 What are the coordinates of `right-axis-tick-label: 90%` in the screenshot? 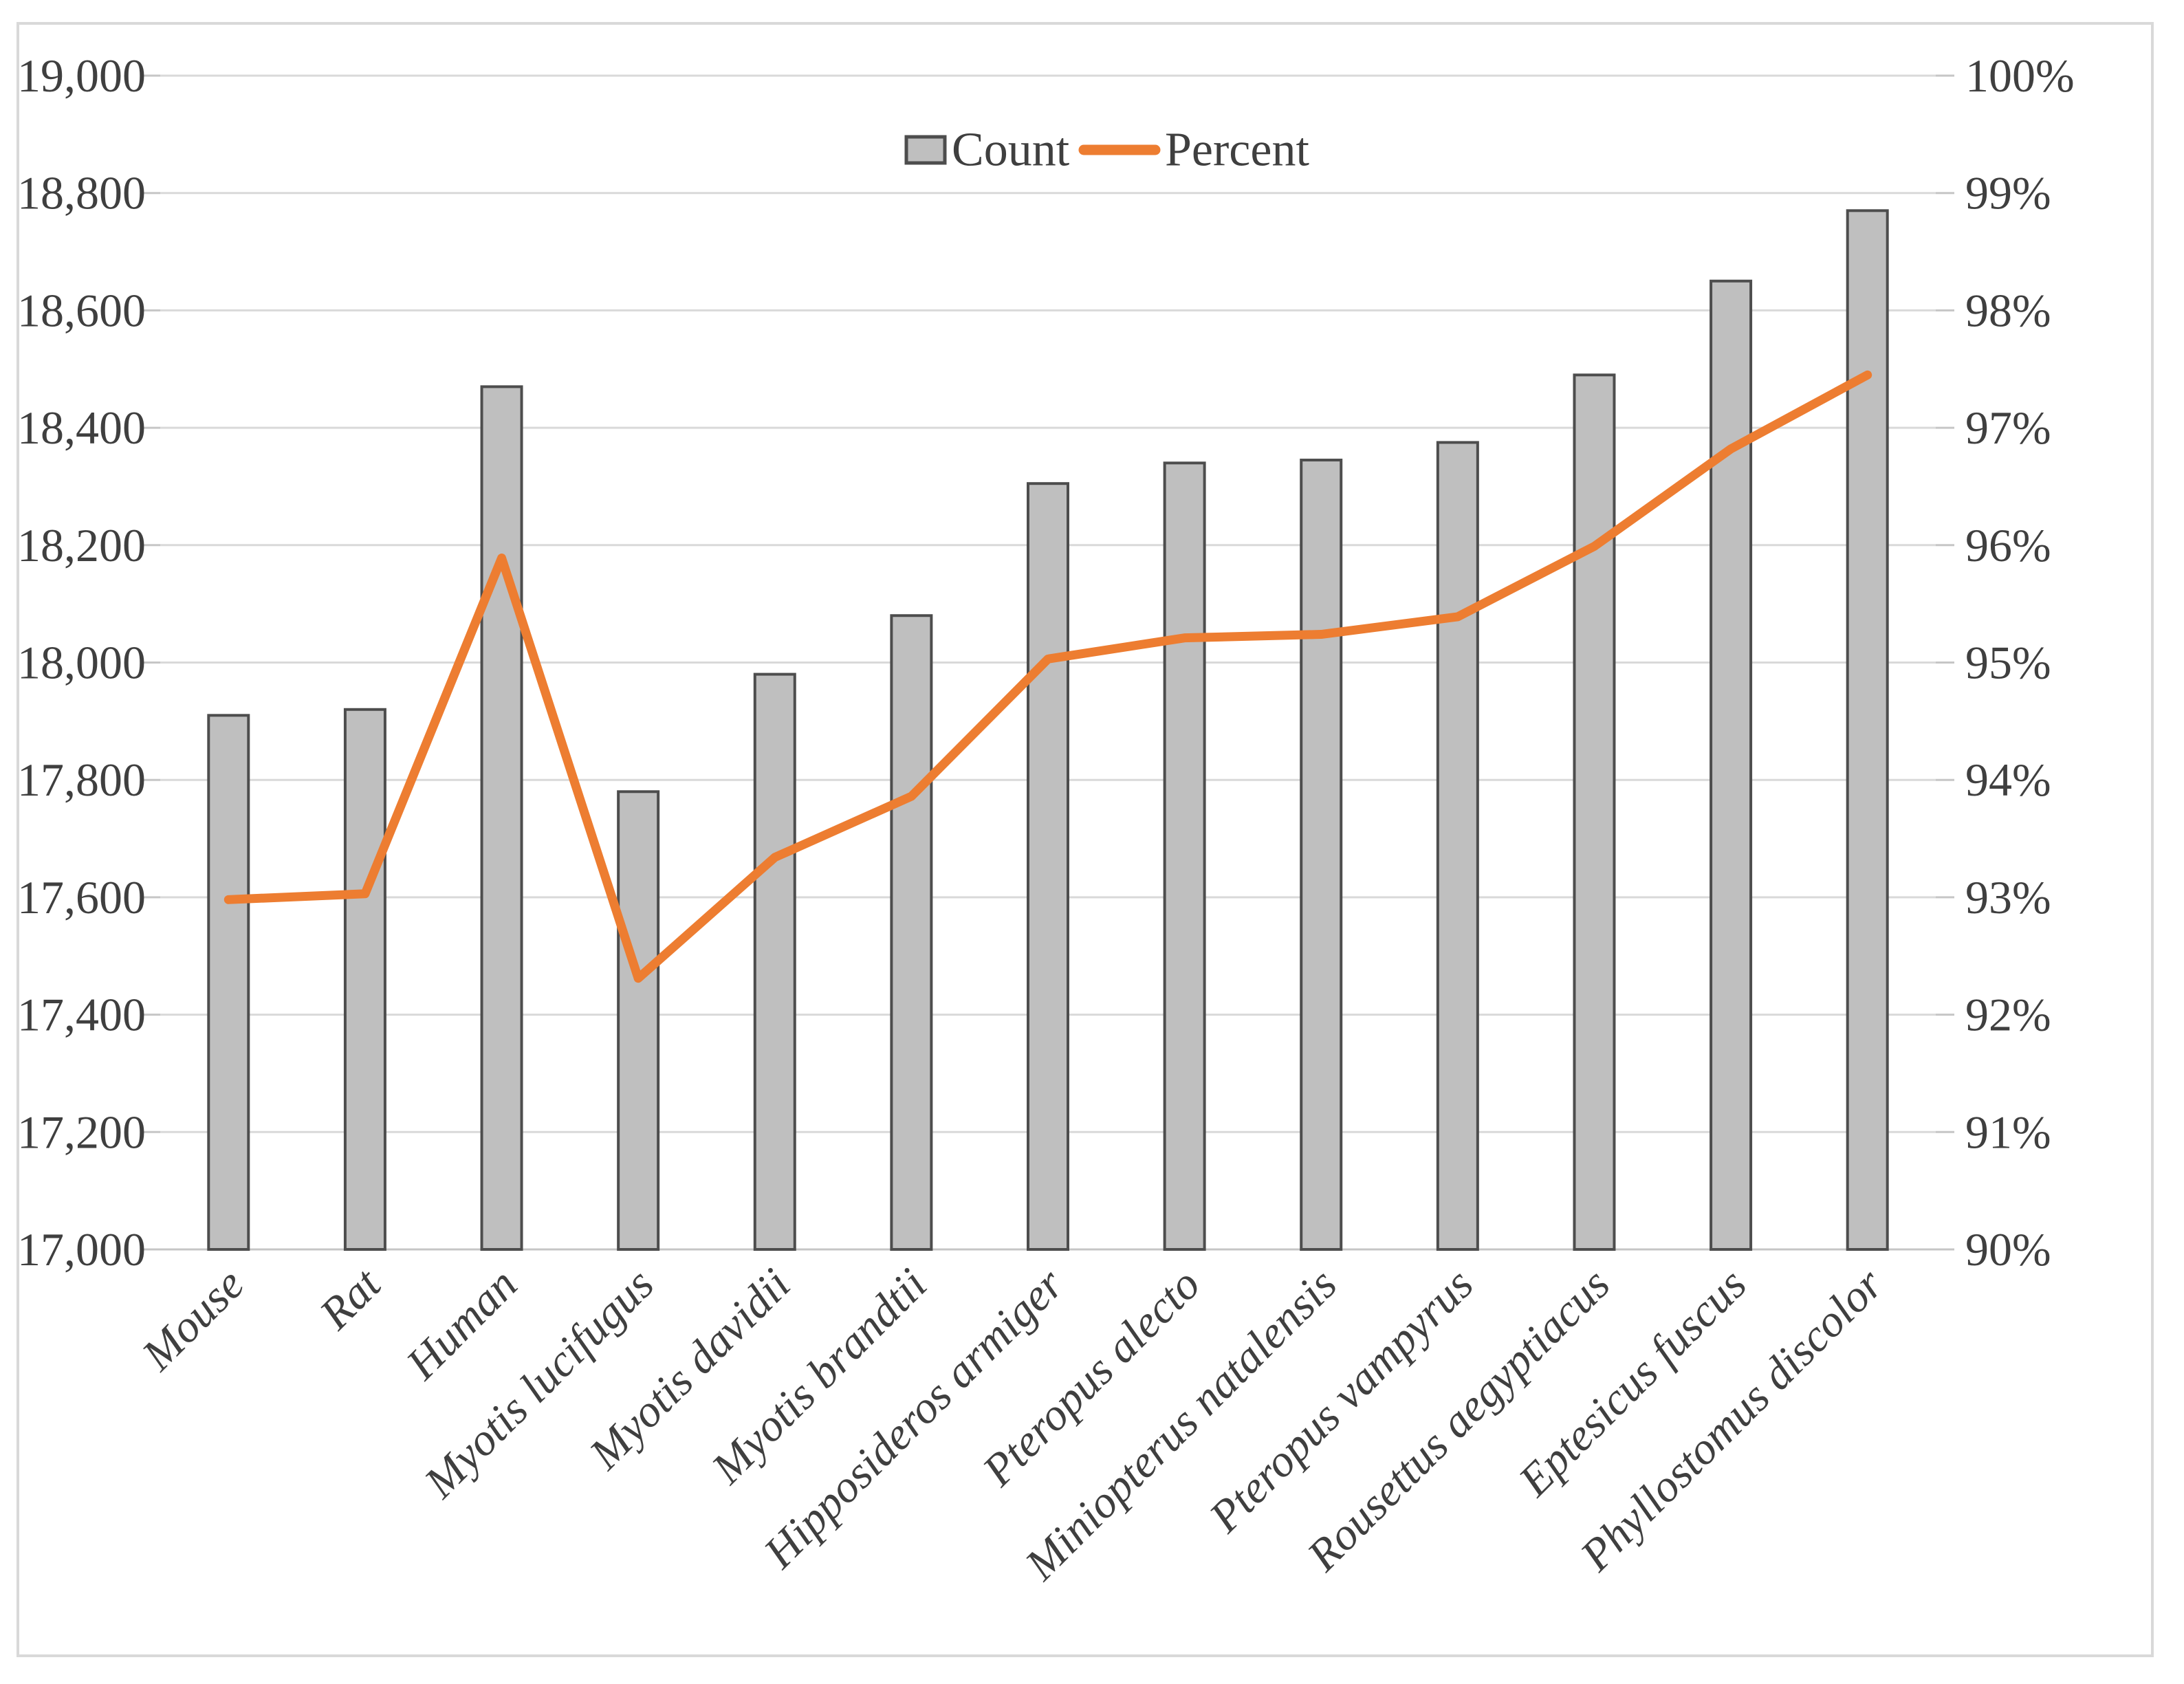 It's located at (2008, 1249).